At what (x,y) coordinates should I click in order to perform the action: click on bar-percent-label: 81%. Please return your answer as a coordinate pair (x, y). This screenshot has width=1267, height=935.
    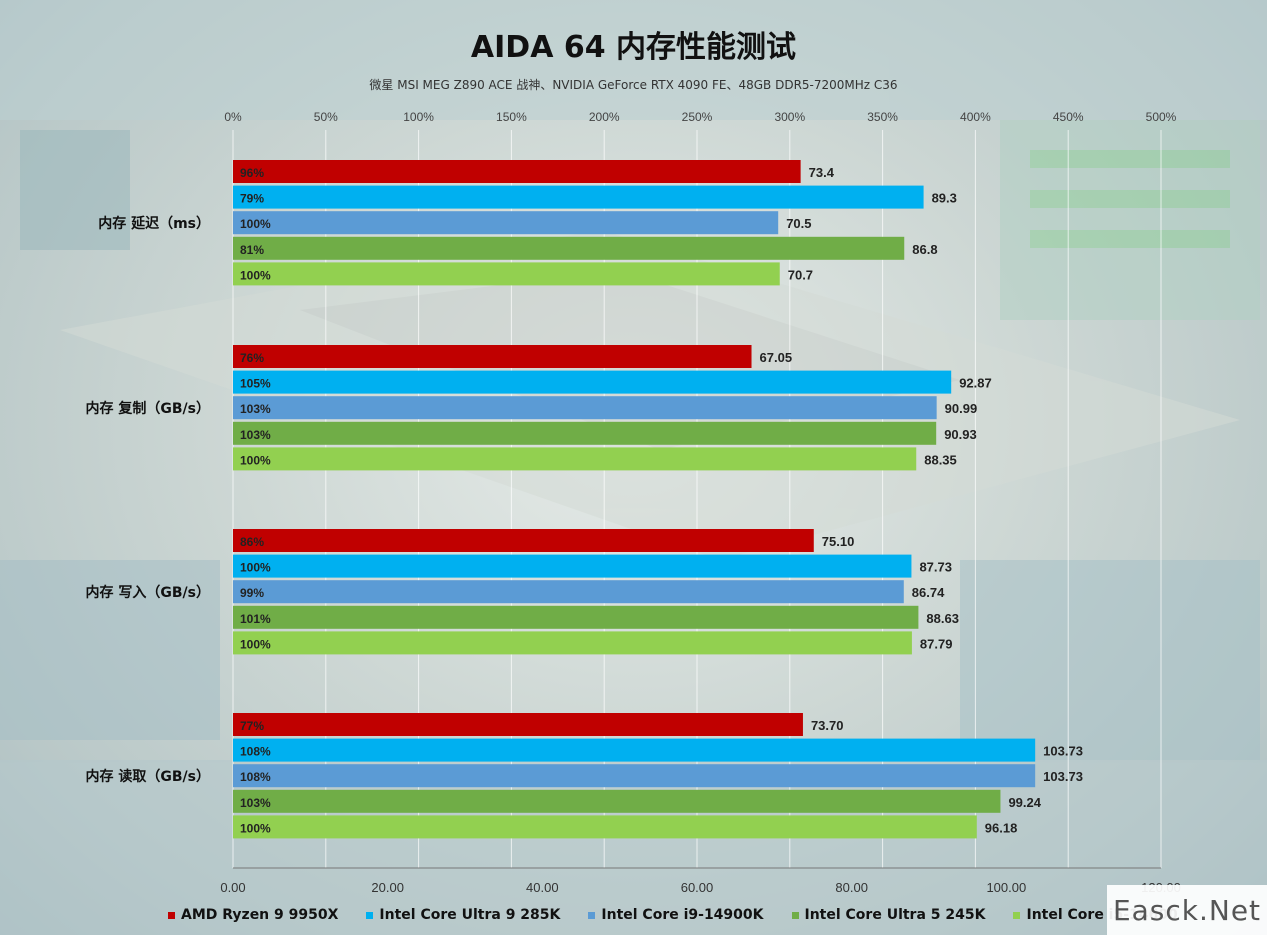
    Looking at the image, I should click on (252, 250).